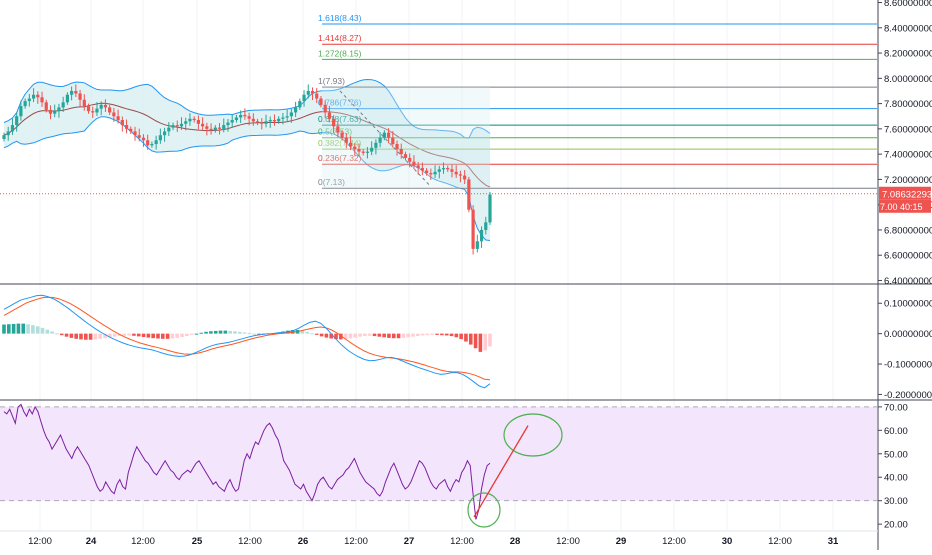 This screenshot has height=555, width=932. What do you see at coordinates (484, 510) in the screenshot?
I see `annotation-circle-low` at bounding box center [484, 510].